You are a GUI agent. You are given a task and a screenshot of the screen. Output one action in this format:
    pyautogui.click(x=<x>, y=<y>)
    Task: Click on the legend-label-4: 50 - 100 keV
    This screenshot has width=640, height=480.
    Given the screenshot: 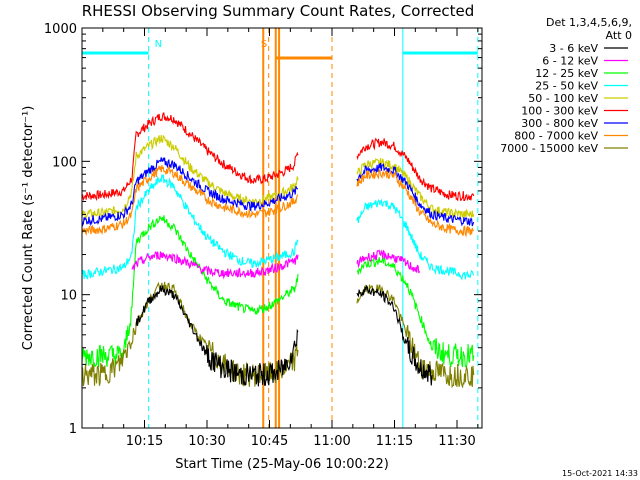 What is the action you would take?
    pyautogui.click(x=563, y=98)
    